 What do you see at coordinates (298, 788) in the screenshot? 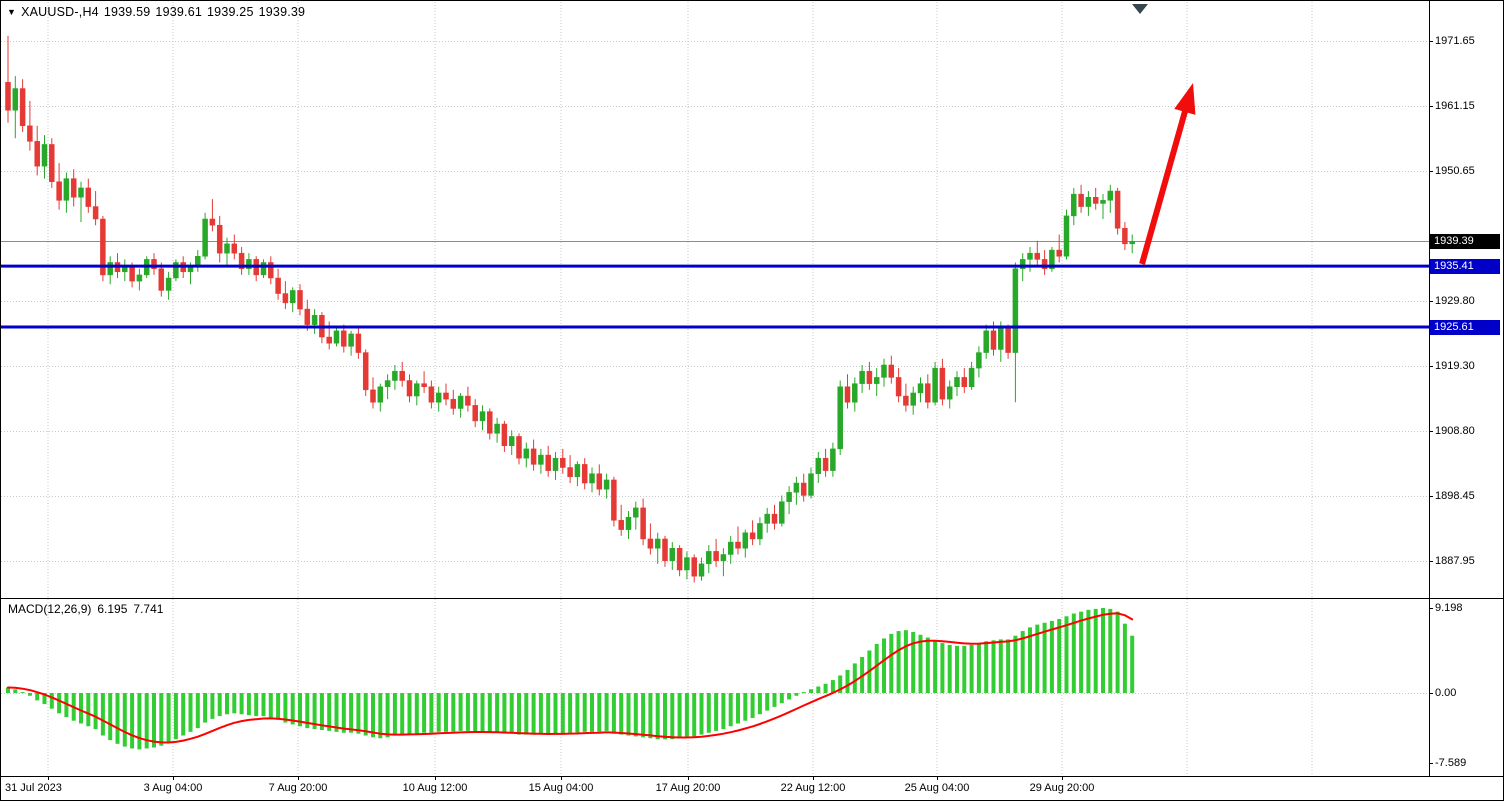
I see `time-axis-label: 7 Aug 20:00` at bounding box center [298, 788].